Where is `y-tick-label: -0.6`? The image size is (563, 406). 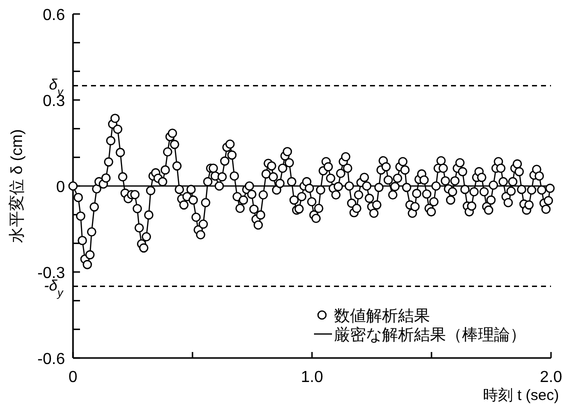 y-tick-label: -0.6 is located at coordinates (51, 359).